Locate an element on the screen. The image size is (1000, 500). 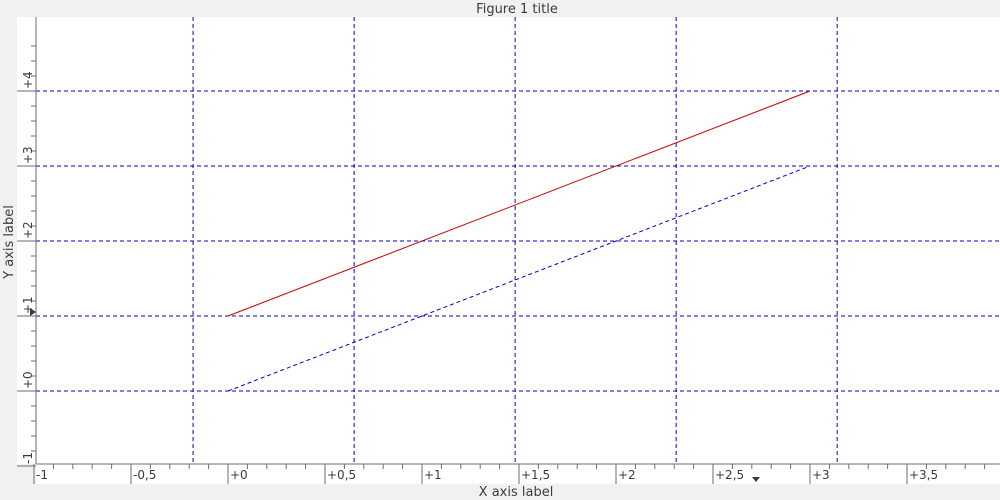
x-tick-label: +0 is located at coordinates (239, 475).